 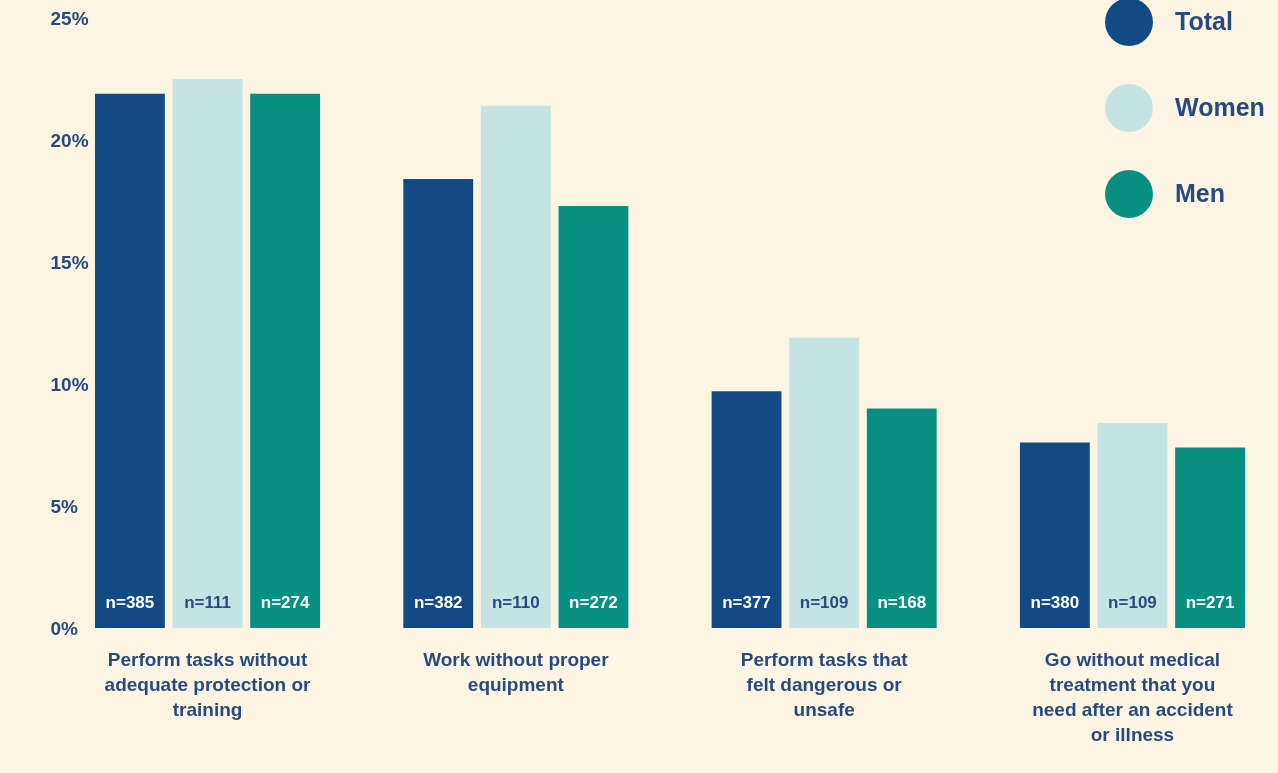 I want to click on annotation: n=271, so click(x=1210, y=602).